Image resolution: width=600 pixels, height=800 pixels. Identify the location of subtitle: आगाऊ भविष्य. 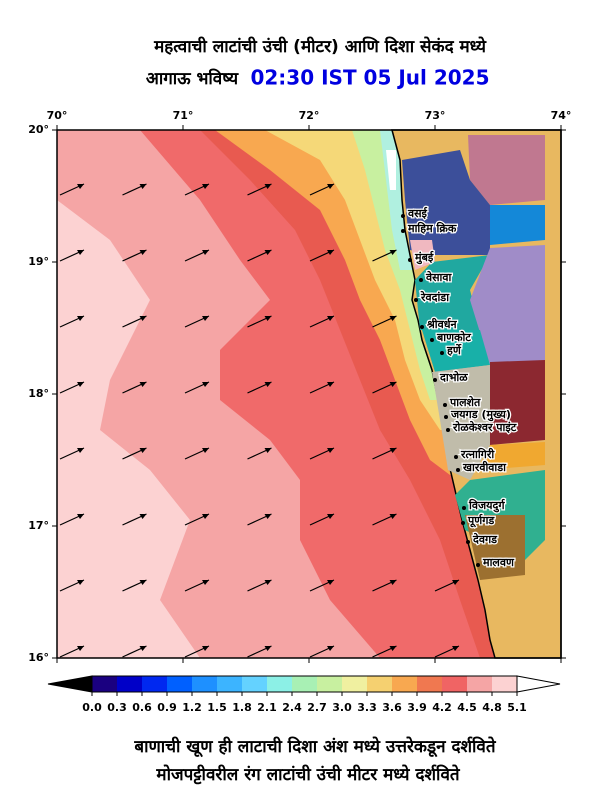
(192, 78).